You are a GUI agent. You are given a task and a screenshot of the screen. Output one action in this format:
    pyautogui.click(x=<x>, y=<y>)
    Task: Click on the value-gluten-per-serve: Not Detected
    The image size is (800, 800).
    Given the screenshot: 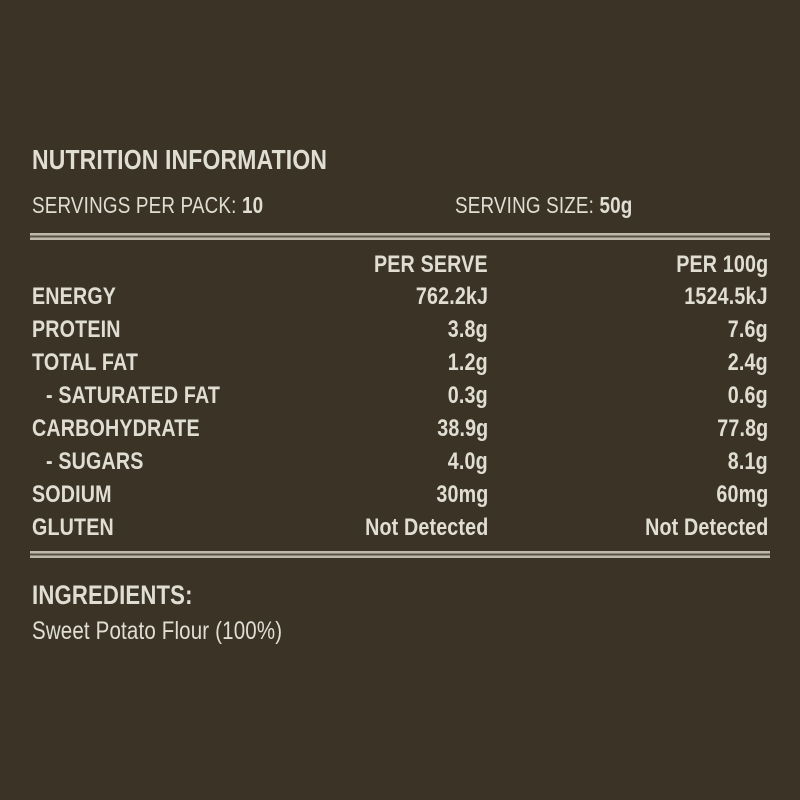 What is the action you would take?
    pyautogui.click(x=426, y=527)
    